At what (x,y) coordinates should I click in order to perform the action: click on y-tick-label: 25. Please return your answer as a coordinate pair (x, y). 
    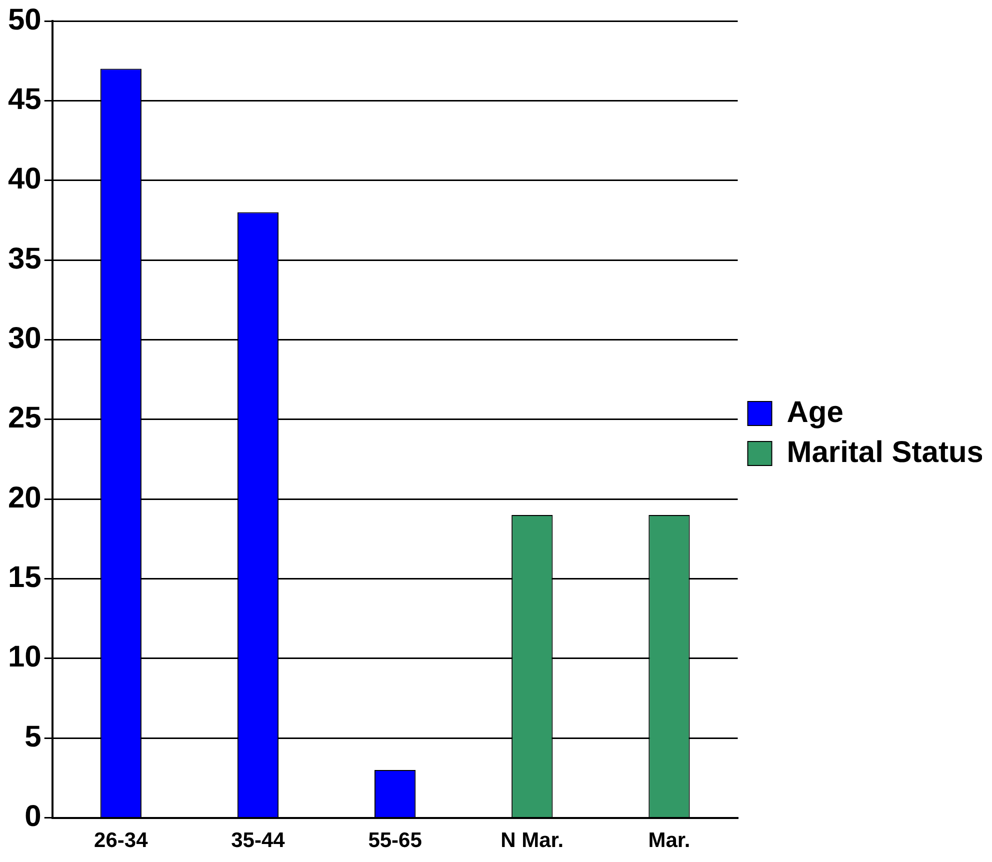
    Looking at the image, I should click on (25, 418).